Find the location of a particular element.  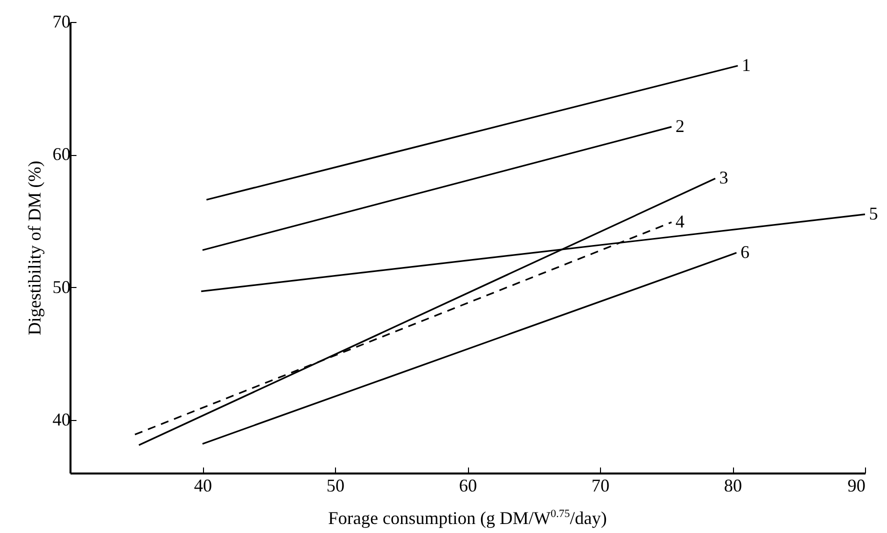

series-label: 3 is located at coordinates (723, 178).